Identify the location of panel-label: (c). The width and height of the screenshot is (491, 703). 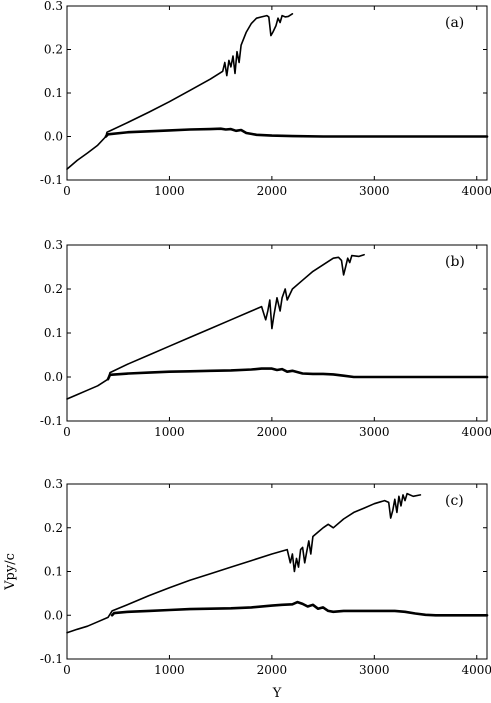
(454, 501).